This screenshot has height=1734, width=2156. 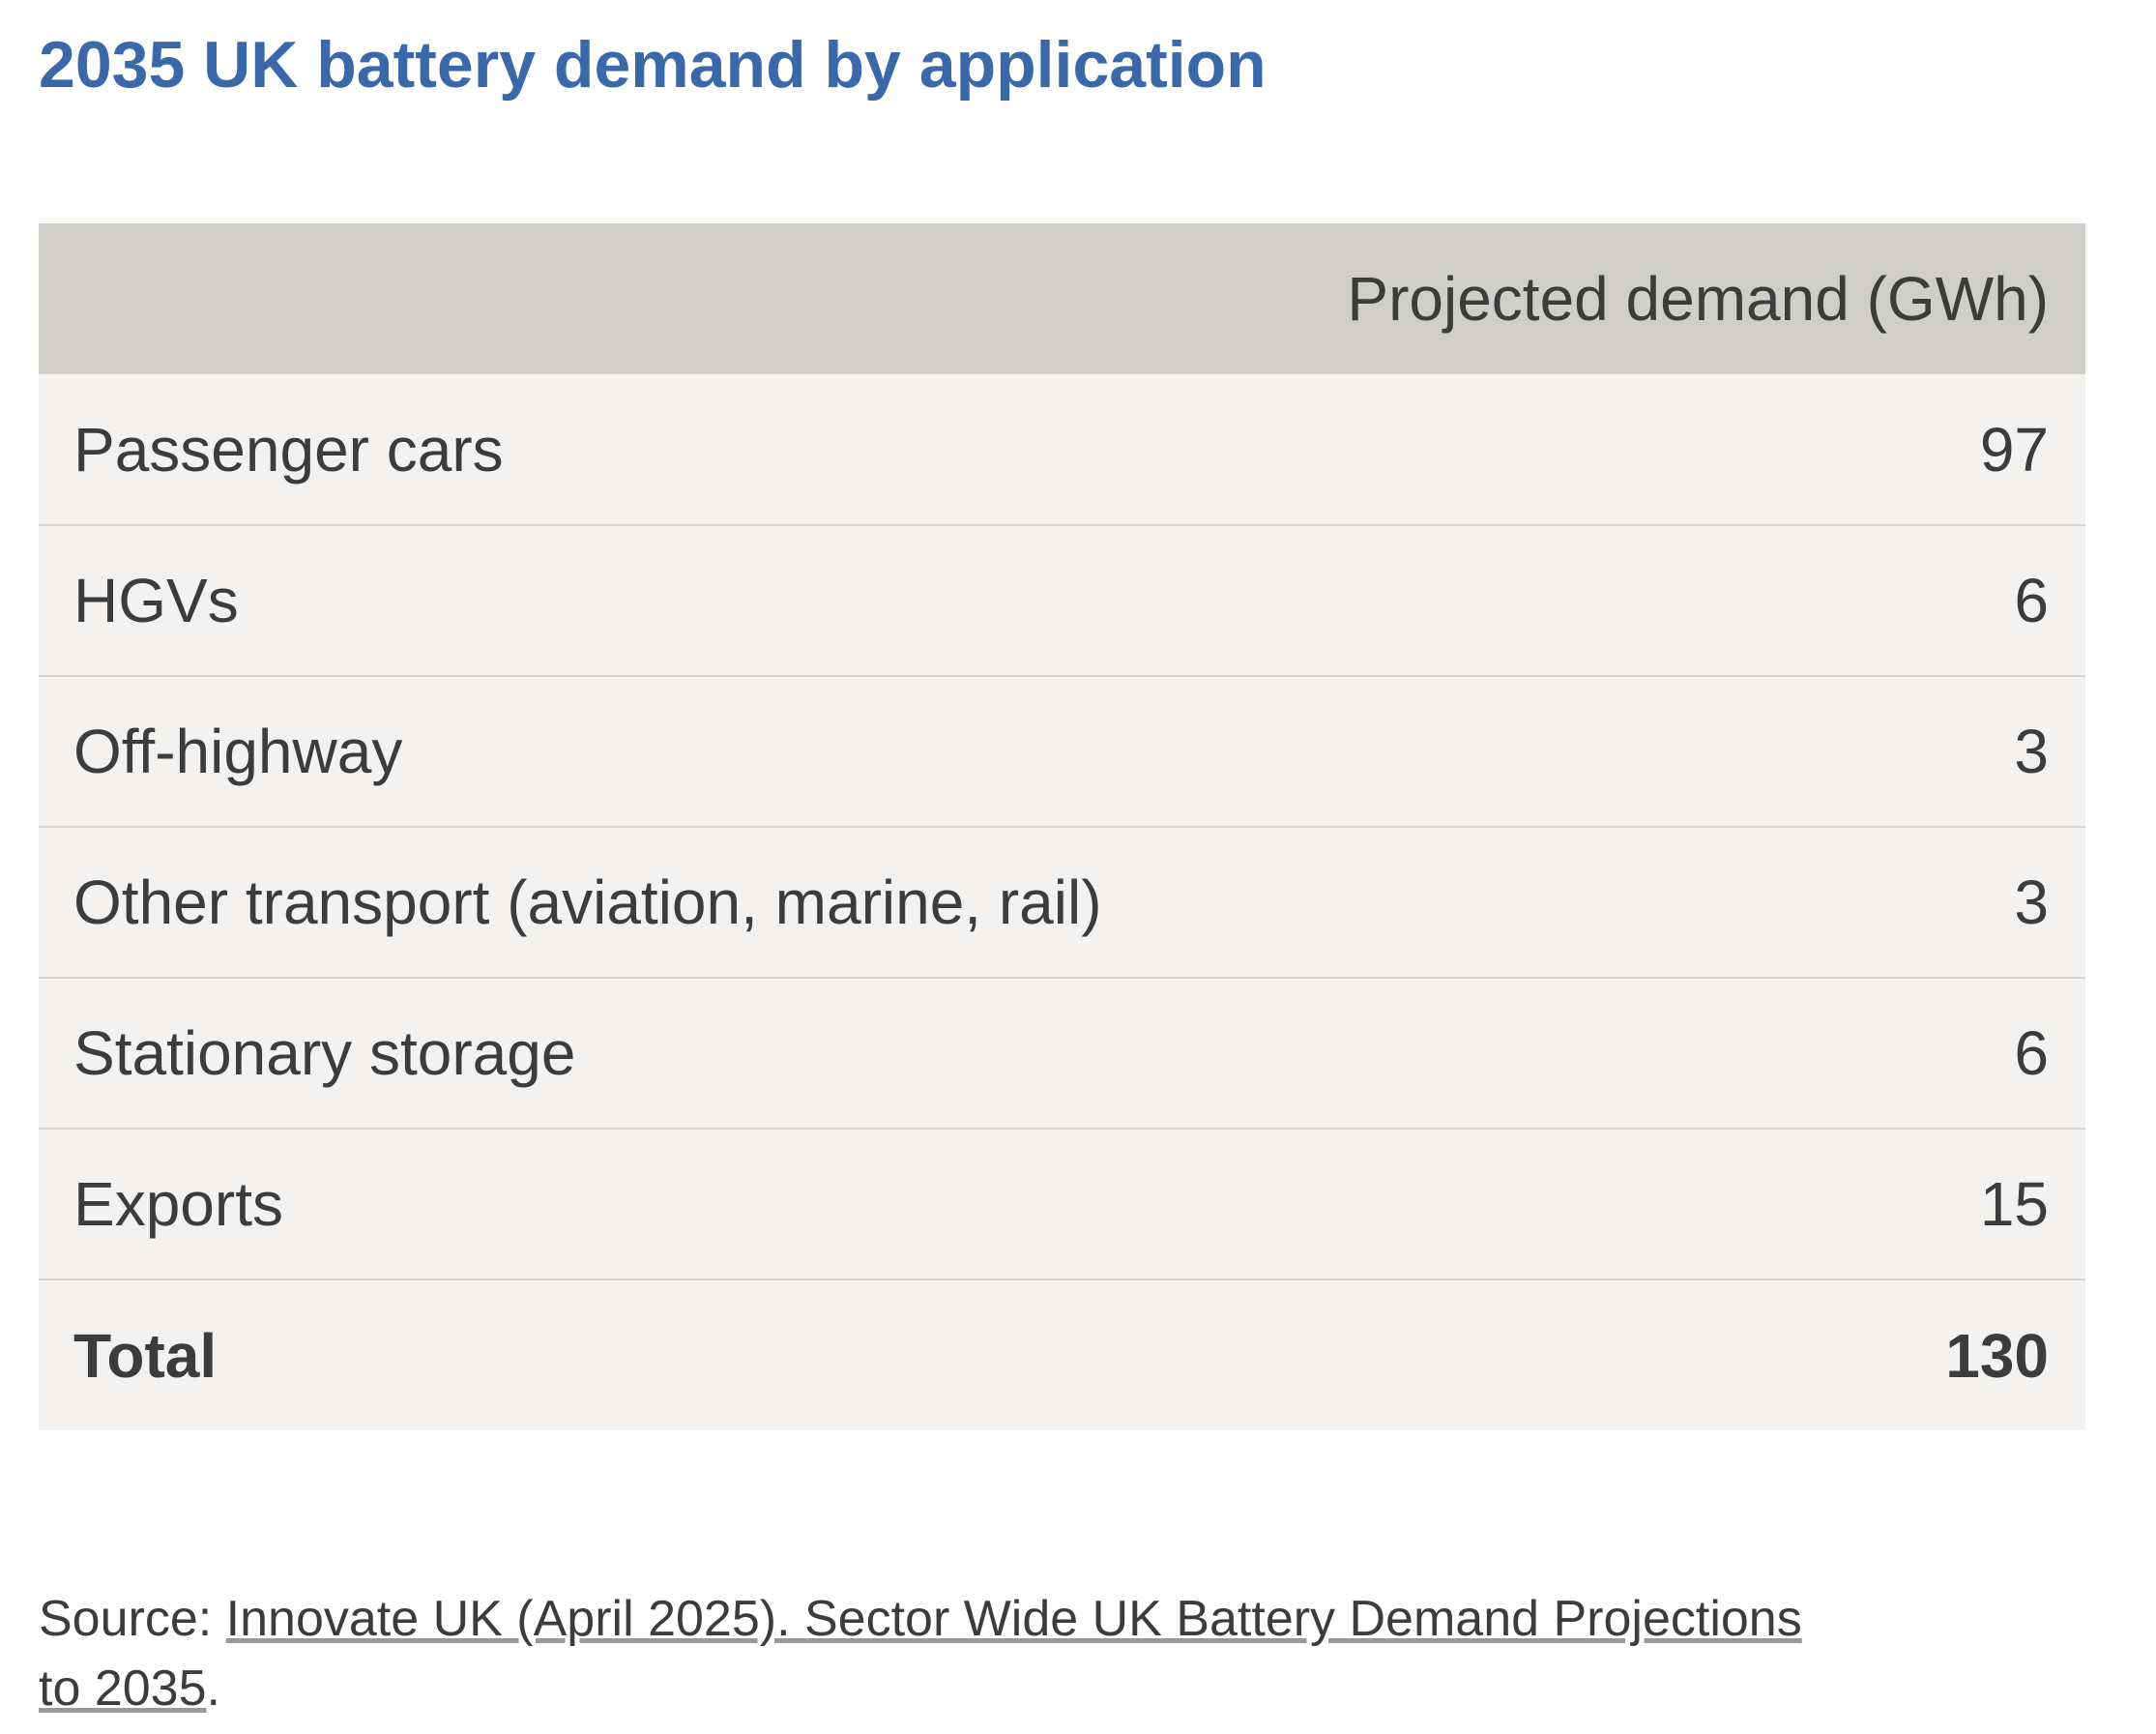 I want to click on title: 2035 UK battery demand by application, so click(x=653, y=65).